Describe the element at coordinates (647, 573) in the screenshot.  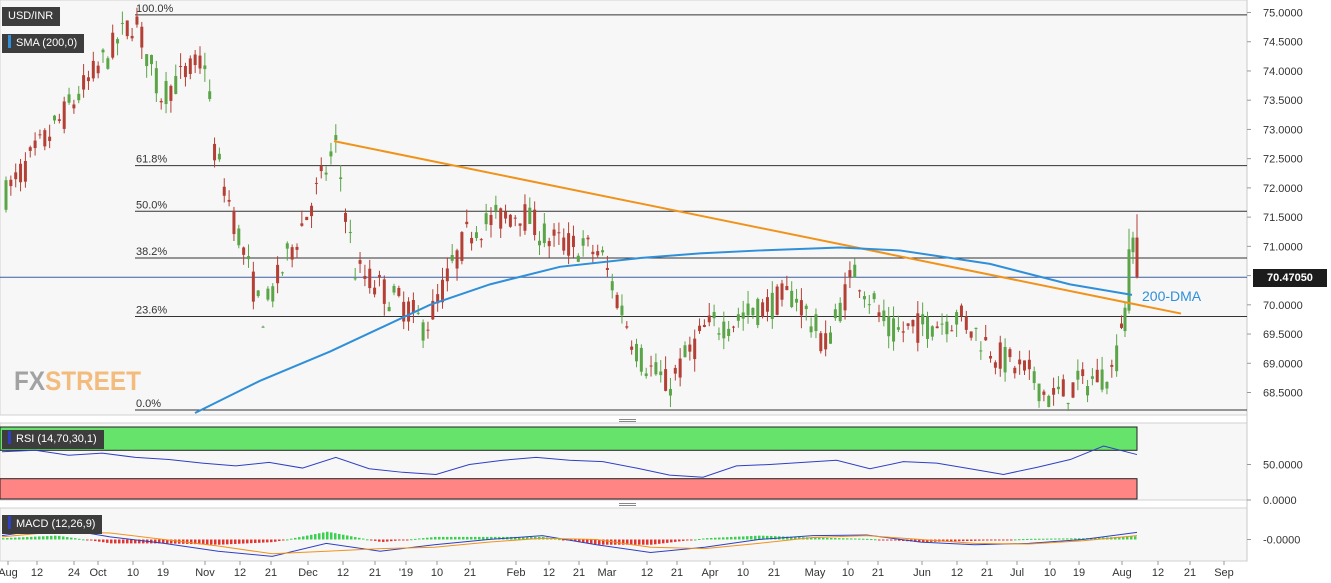
I see `date-axis-label: 12` at that location.